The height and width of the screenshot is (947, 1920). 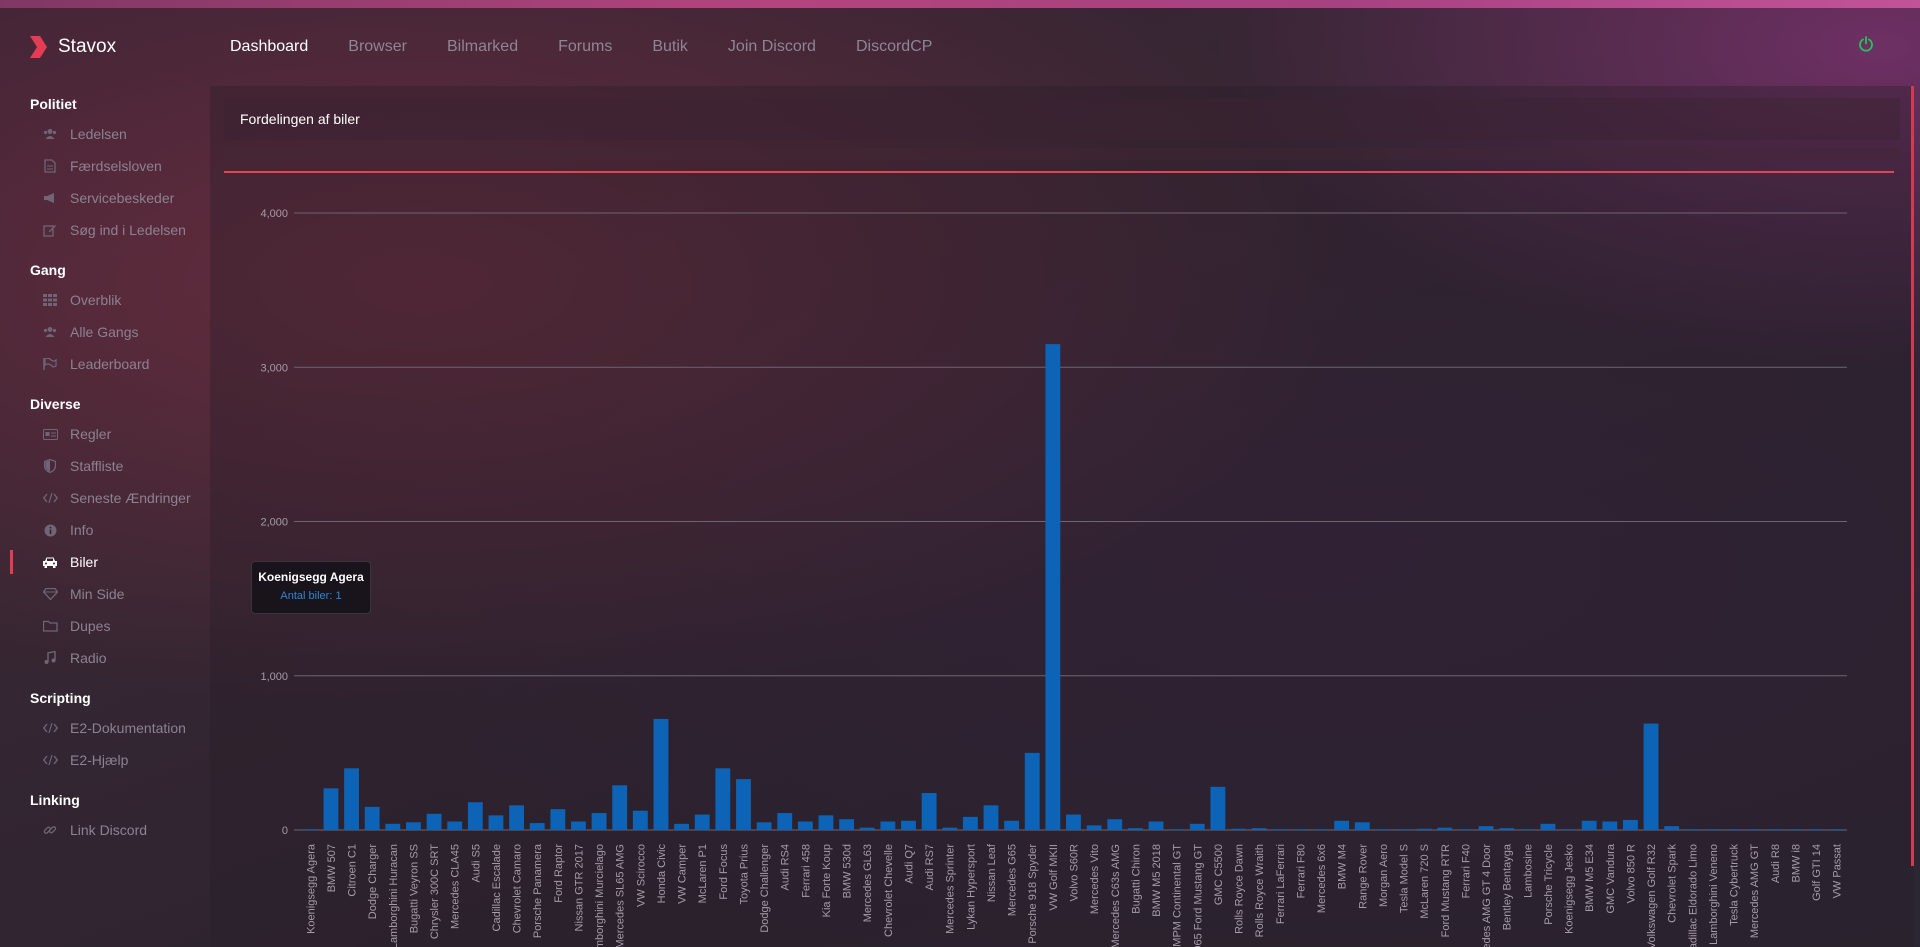 What do you see at coordinates (105, 728) in the screenshot?
I see `sidebar-item: E2-Dokumentation` at bounding box center [105, 728].